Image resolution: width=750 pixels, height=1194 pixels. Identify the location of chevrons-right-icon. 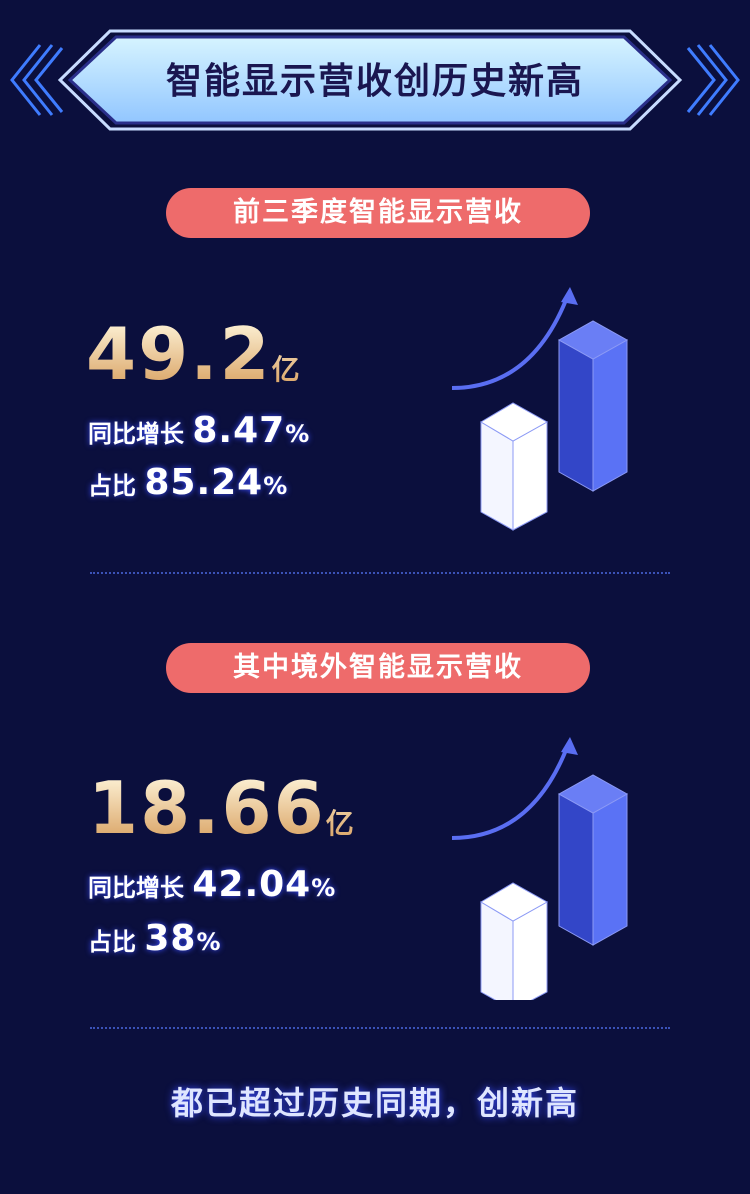
(713, 80).